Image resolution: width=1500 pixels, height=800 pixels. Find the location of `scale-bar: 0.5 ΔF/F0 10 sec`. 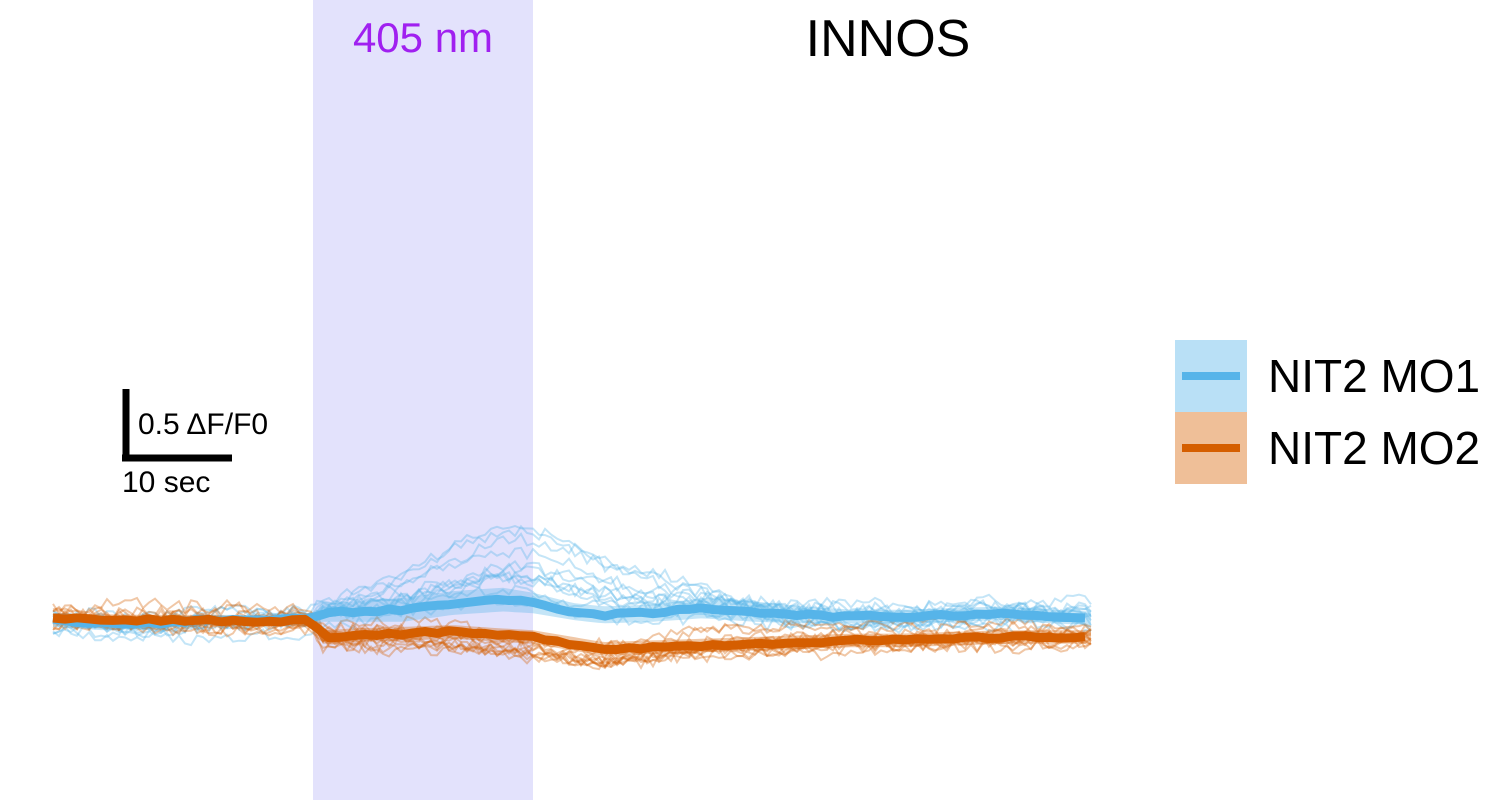

scale-bar: 0.5 ΔF/F0 10 sec is located at coordinates (195, 444).